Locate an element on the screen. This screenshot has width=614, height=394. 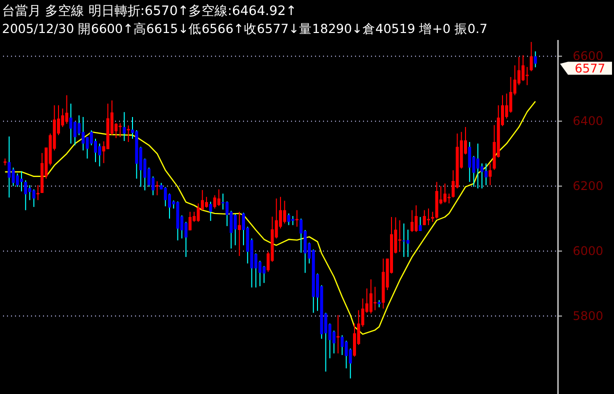
y-tick-label: 6000 is located at coordinates (588, 251).